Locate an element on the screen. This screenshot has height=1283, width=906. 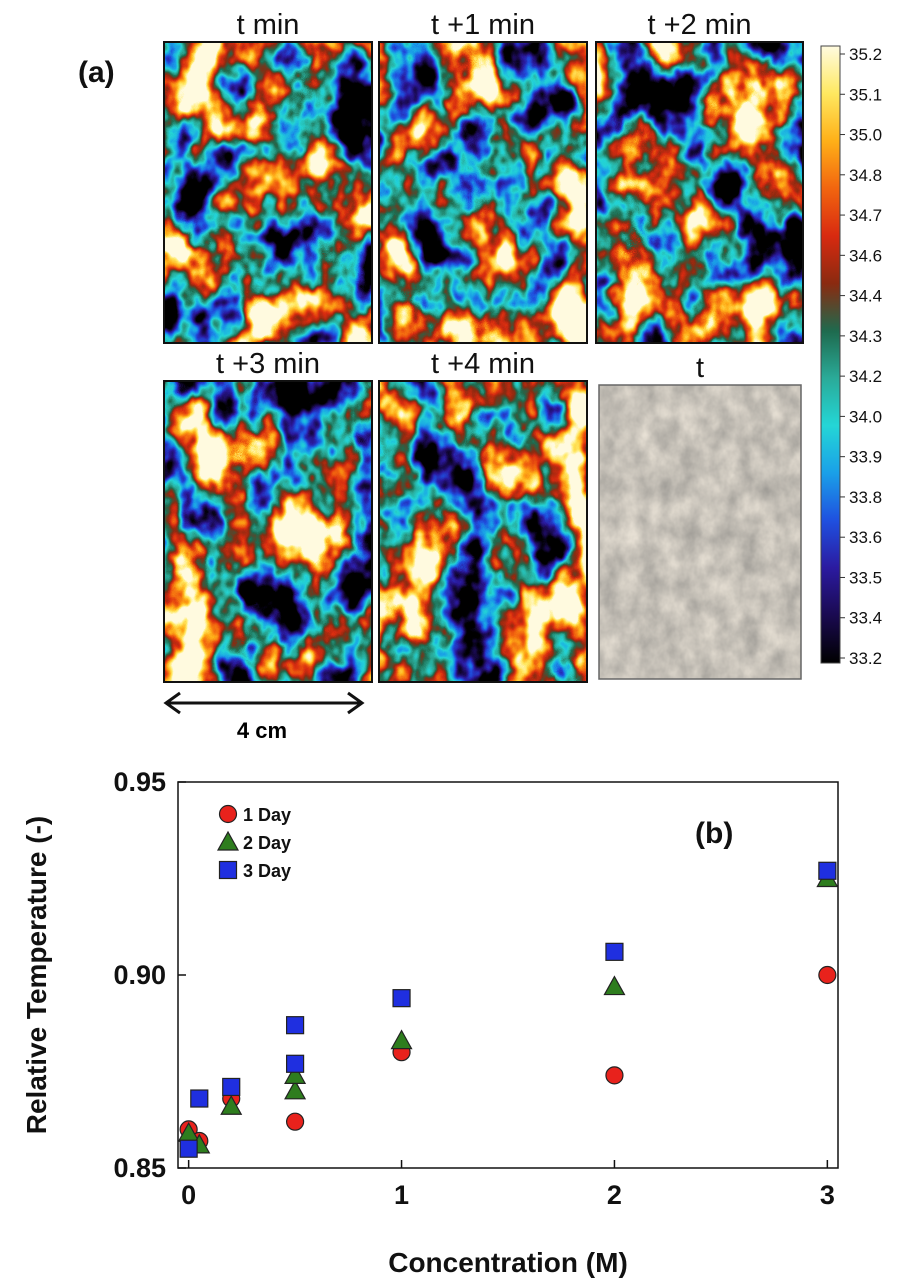
frame-title: t is located at coordinates (700, 368).